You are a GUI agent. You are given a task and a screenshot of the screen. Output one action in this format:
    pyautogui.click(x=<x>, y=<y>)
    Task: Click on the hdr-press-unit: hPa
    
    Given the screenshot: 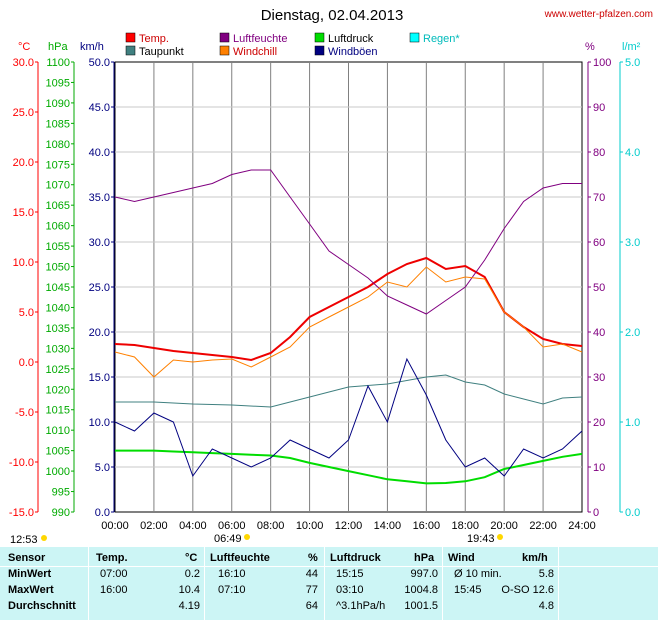 What is the action you would take?
    pyautogui.click(x=424, y=558)
    